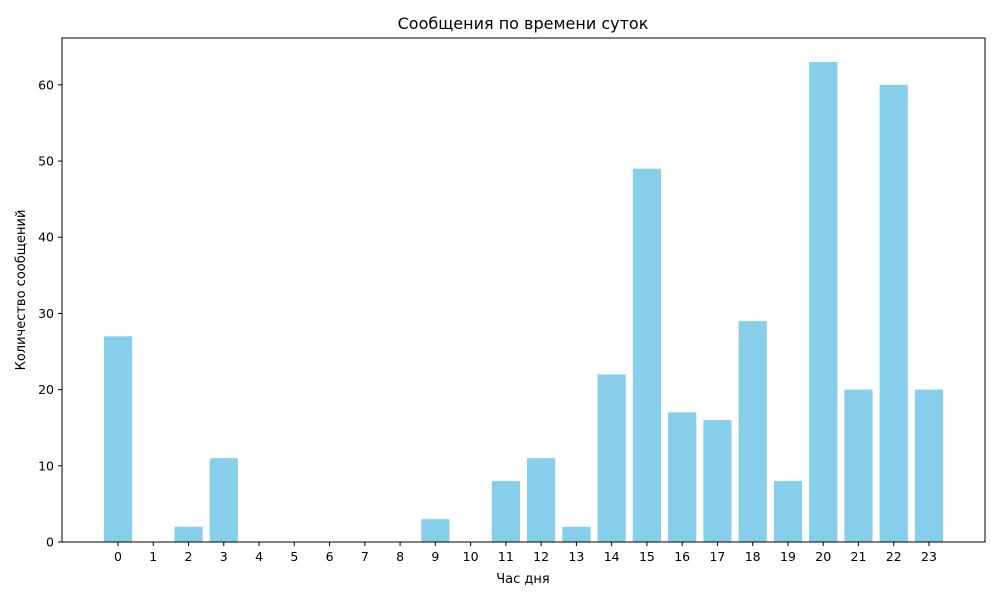  I want to click on x-tick-label: 1, so click(153, 556).